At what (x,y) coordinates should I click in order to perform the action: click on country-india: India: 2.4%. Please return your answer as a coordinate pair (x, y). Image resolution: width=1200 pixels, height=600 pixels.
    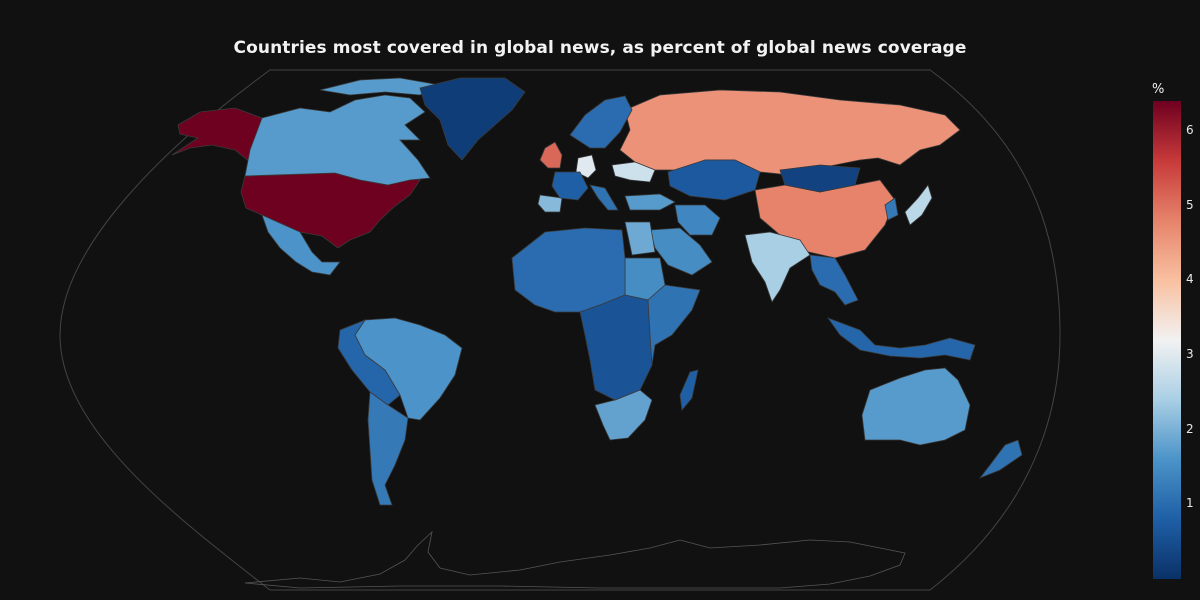
    Looking at the image, I should click on (777, 267).